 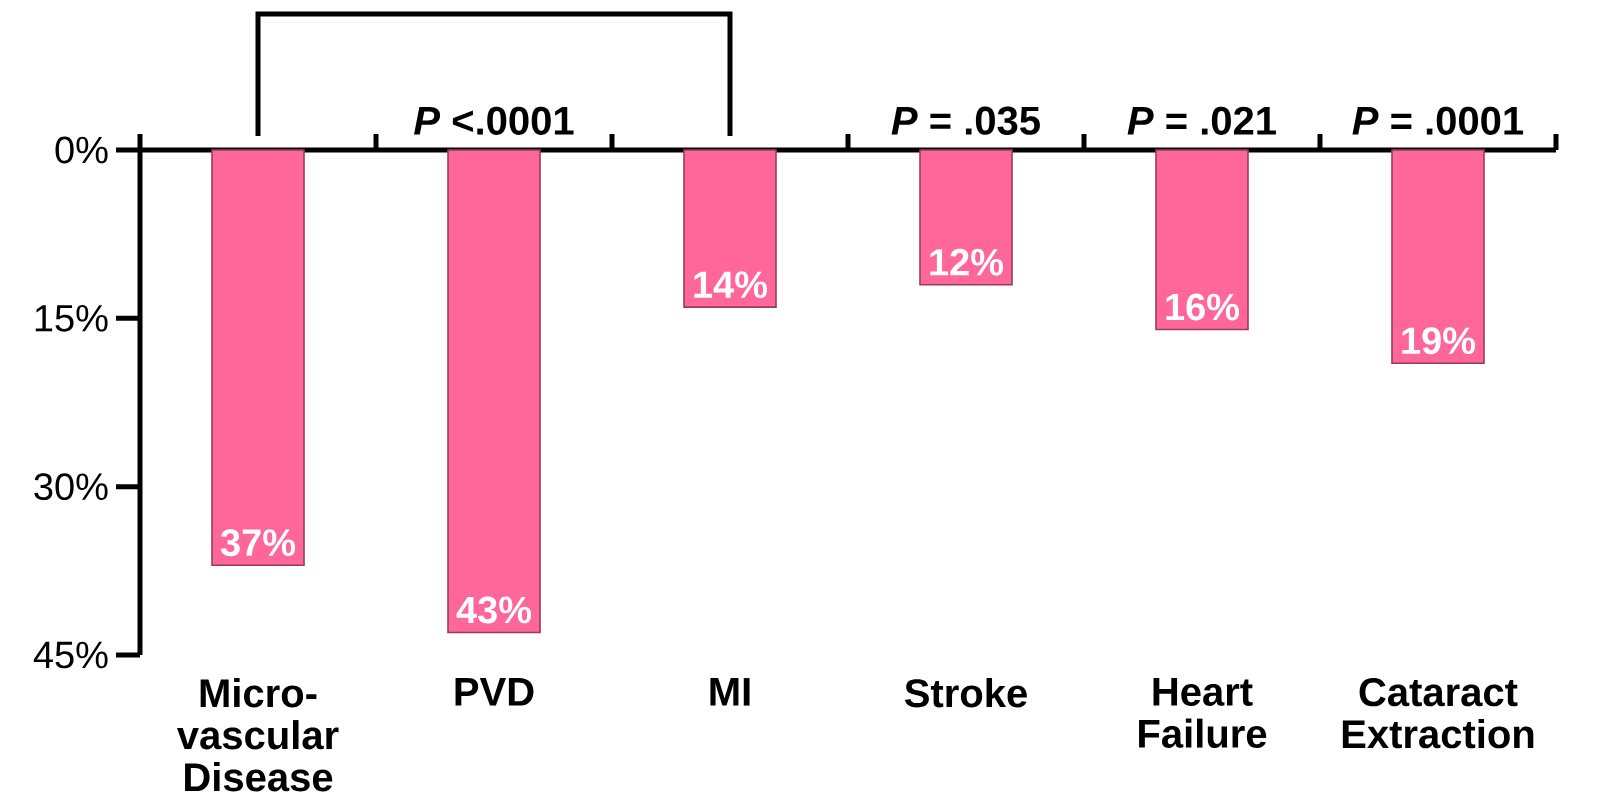 What do you see at coordinates (71, 487) in the screenshot?
I see `y-tick-label: 30%` at bounding box center [71, 487].